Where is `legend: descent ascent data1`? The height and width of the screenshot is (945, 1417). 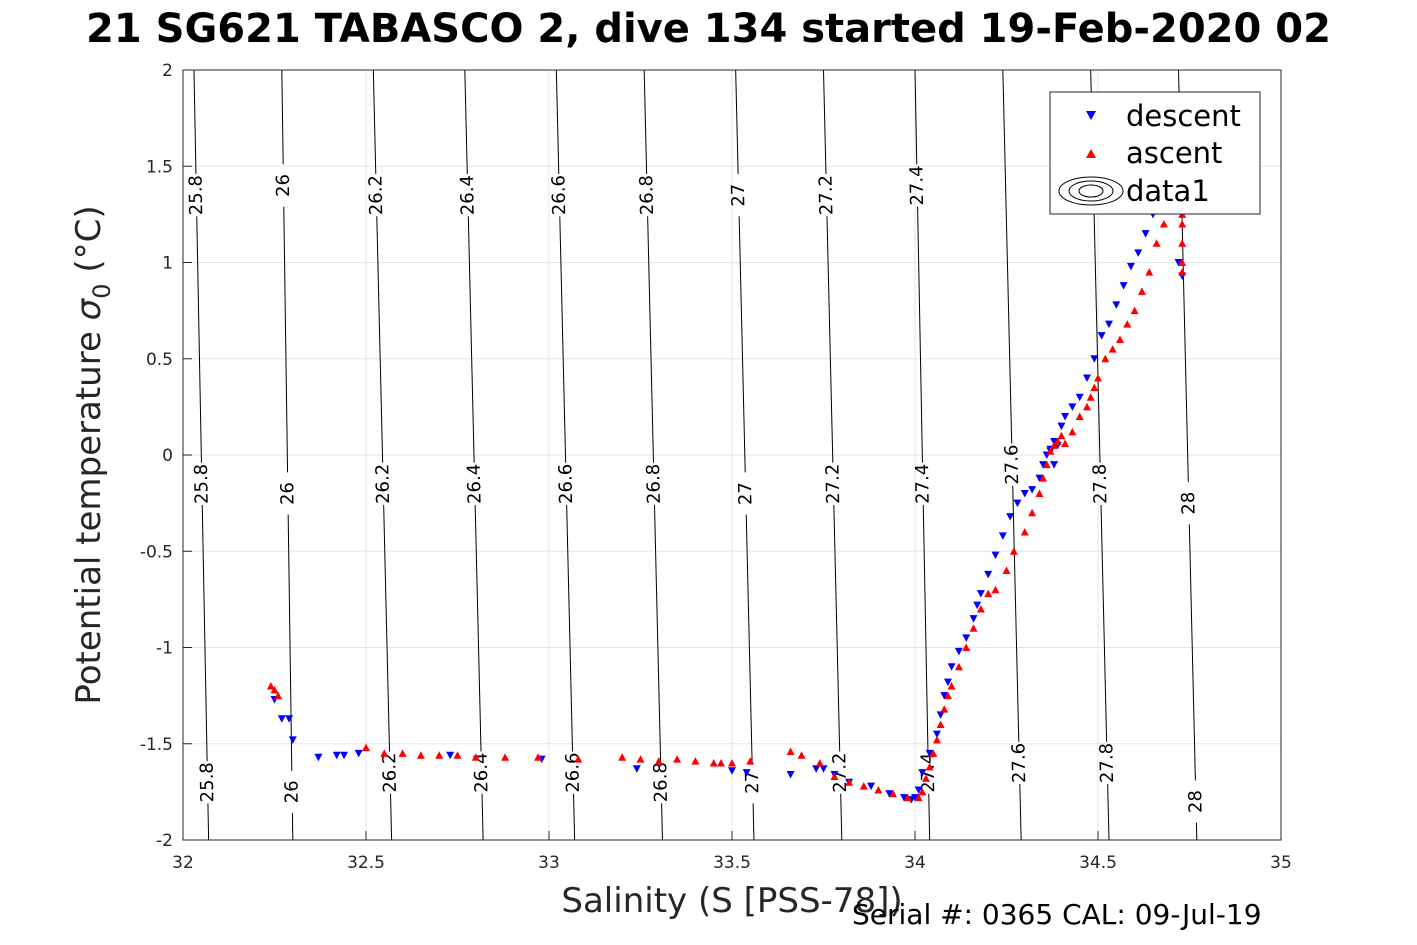
legend: descent ascent data1 is located at coordinates (1155, 153).